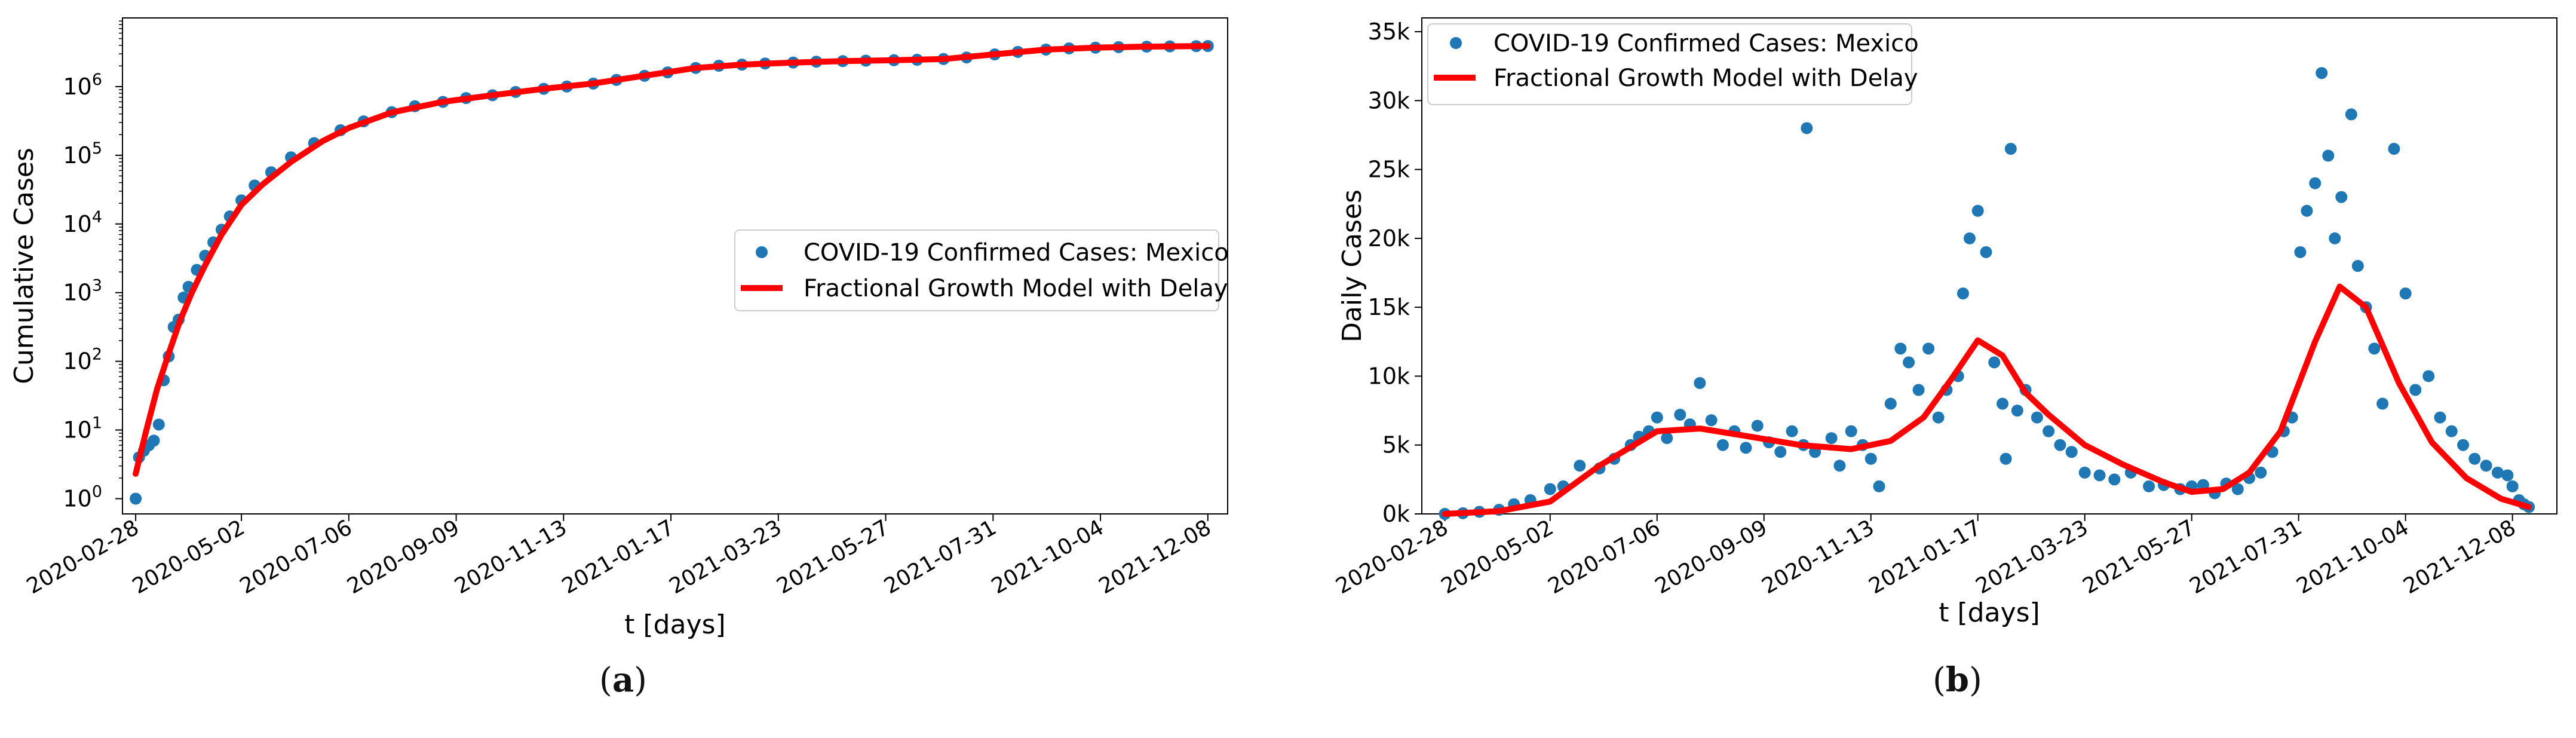  Describe the element at coordinates (623, 680) in the screenshot. I see `panel-caption-a: (a)` at that location.